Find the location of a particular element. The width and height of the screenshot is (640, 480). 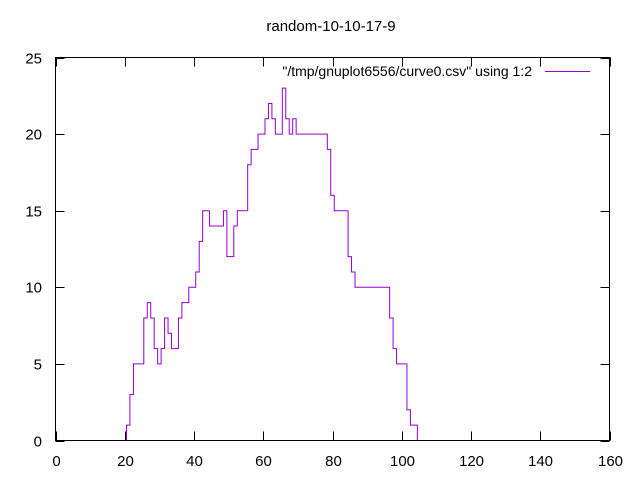

x-tick-label: 0 is located at coordinates (56, 461).